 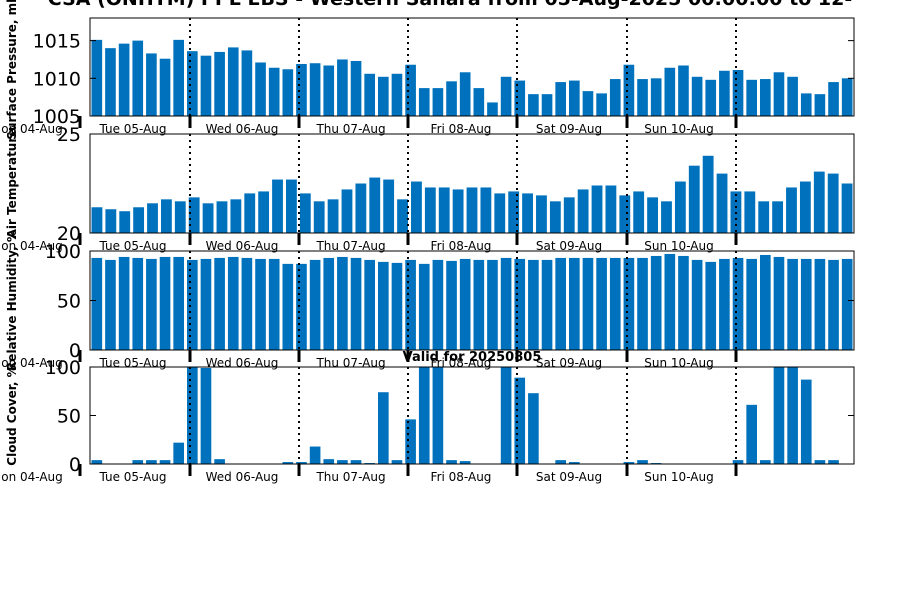 What do you see at coordinates (57, 117) in the screenshot?
I see `y-tick-label: 1005` at bounding box center [57, 117].